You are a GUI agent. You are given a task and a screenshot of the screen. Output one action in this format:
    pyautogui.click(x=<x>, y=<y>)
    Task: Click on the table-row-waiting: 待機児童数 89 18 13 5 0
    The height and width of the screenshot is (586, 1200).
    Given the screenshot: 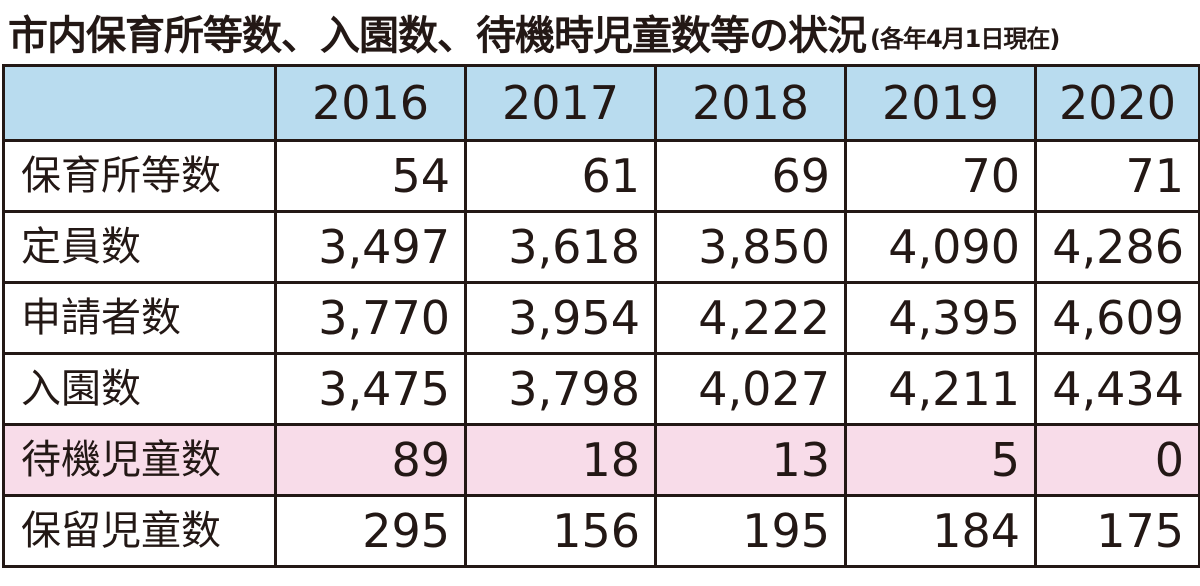 What is the action you would take?
    pyautogui.click(x=601, y=460)
    